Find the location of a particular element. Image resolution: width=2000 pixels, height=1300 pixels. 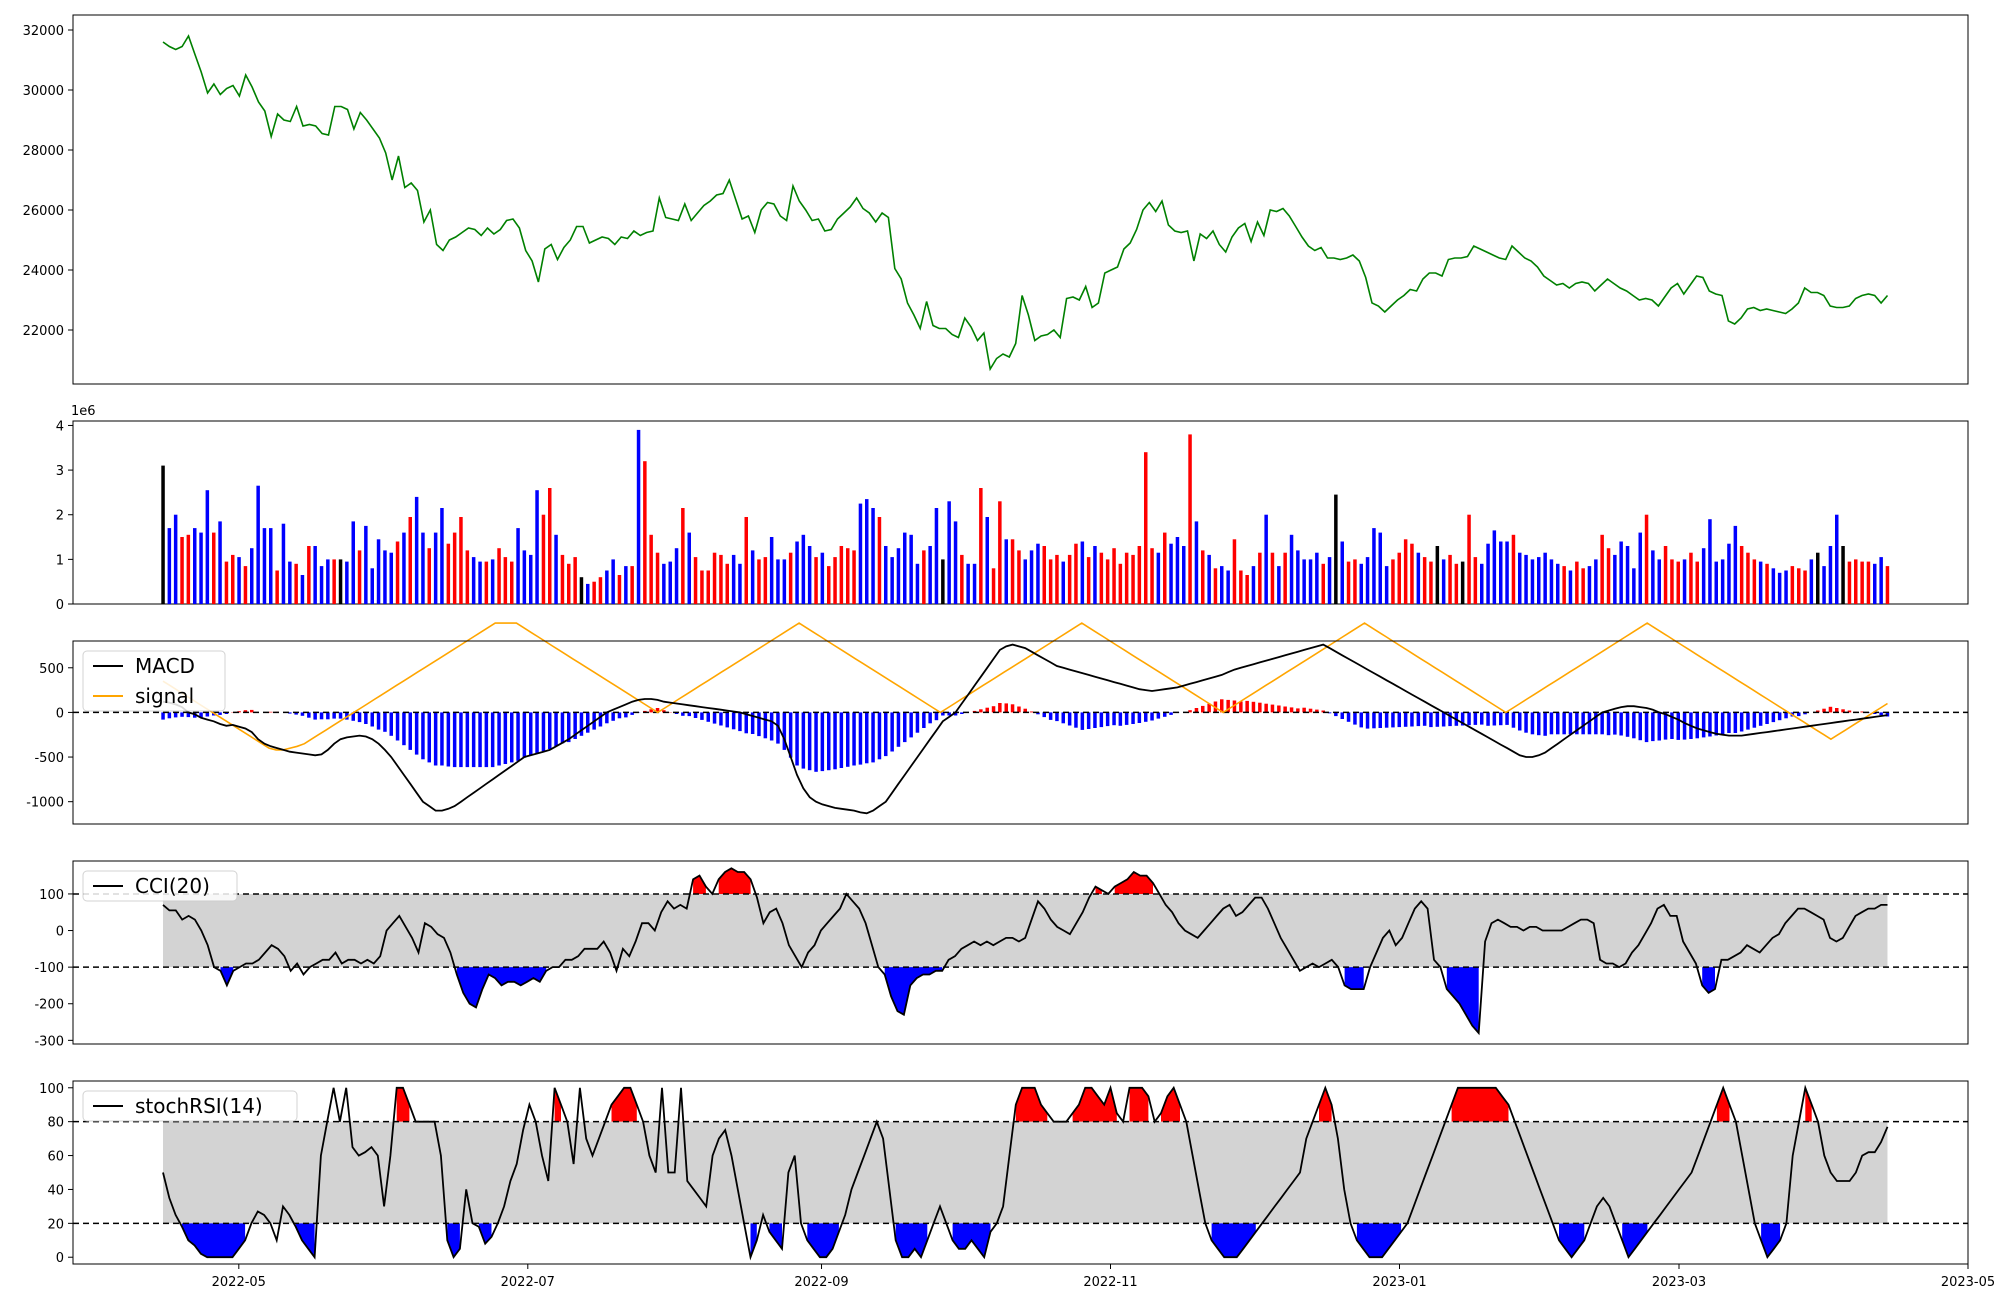

y-tick-label: 26000 is located at coordinates (43, 211).